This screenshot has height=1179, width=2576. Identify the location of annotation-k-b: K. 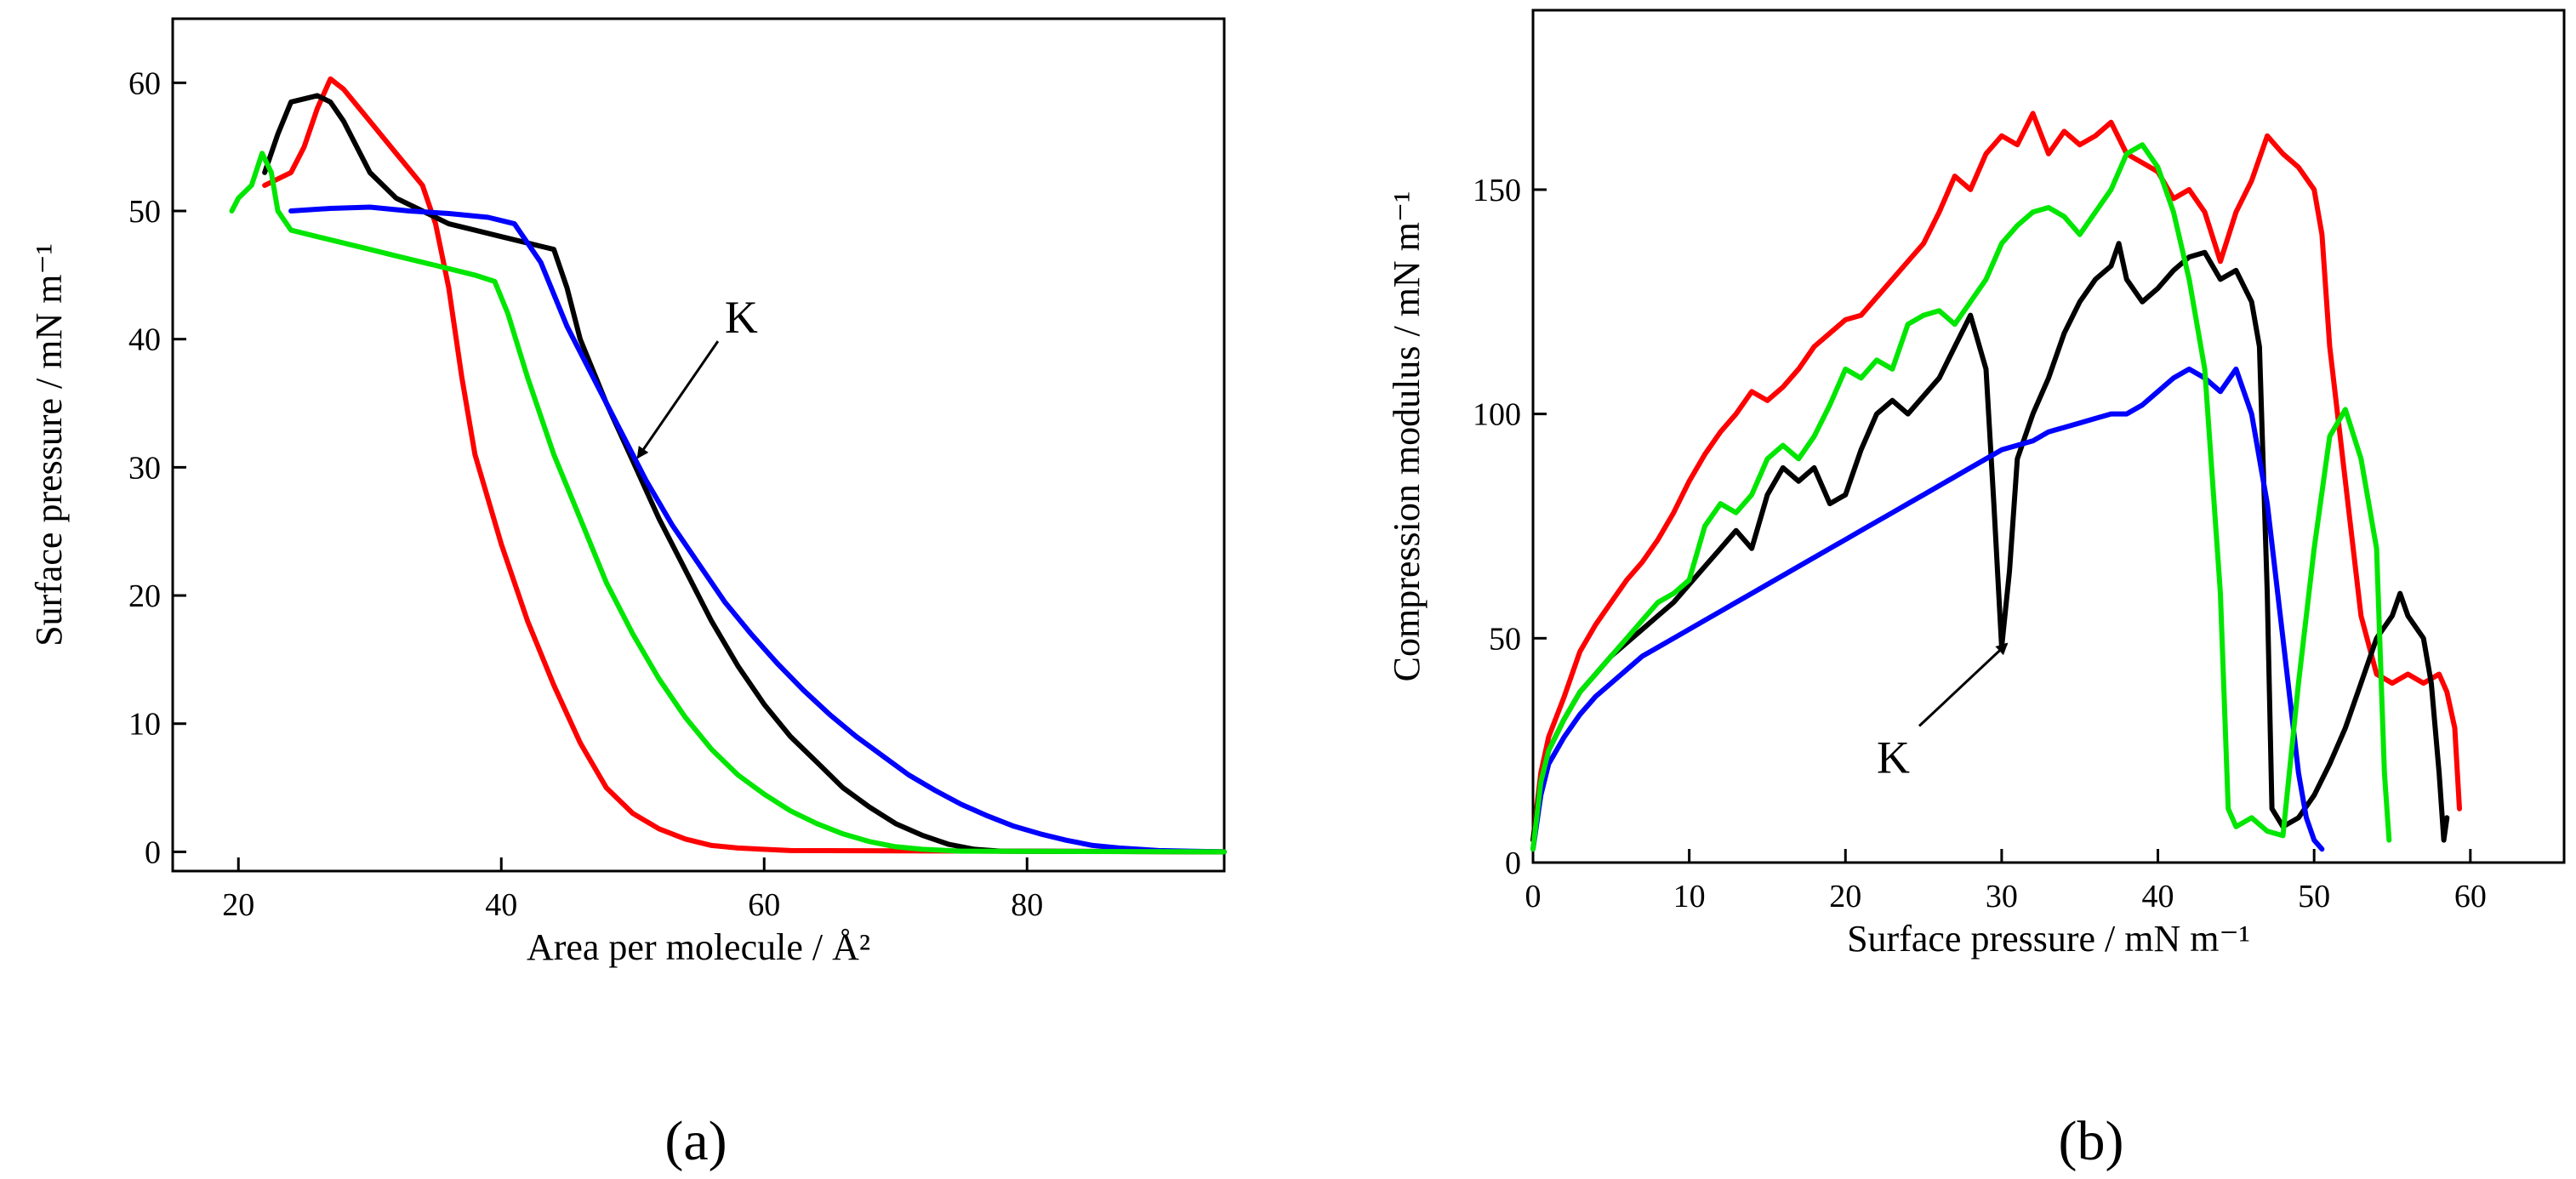
(1894, 757).